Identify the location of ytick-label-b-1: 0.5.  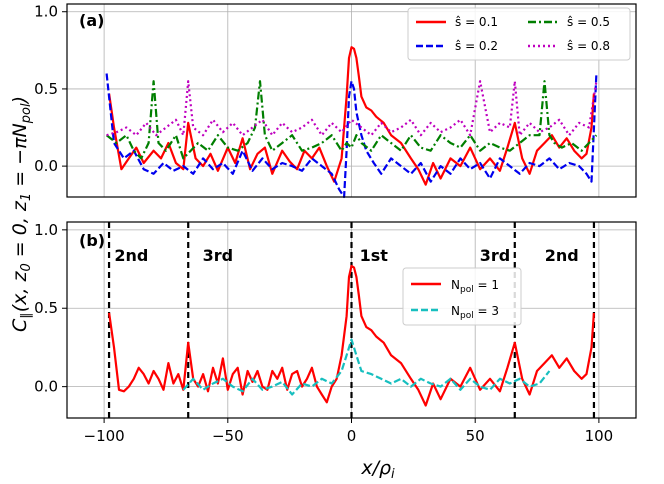
(46, 308).